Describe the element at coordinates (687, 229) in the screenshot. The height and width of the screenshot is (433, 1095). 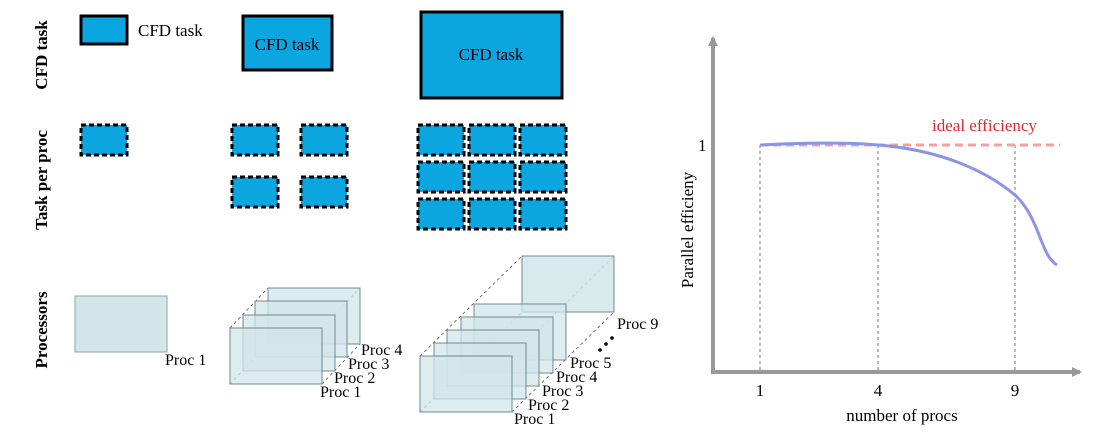
I see `y-axis-label: Parallel efficieny` at that location.